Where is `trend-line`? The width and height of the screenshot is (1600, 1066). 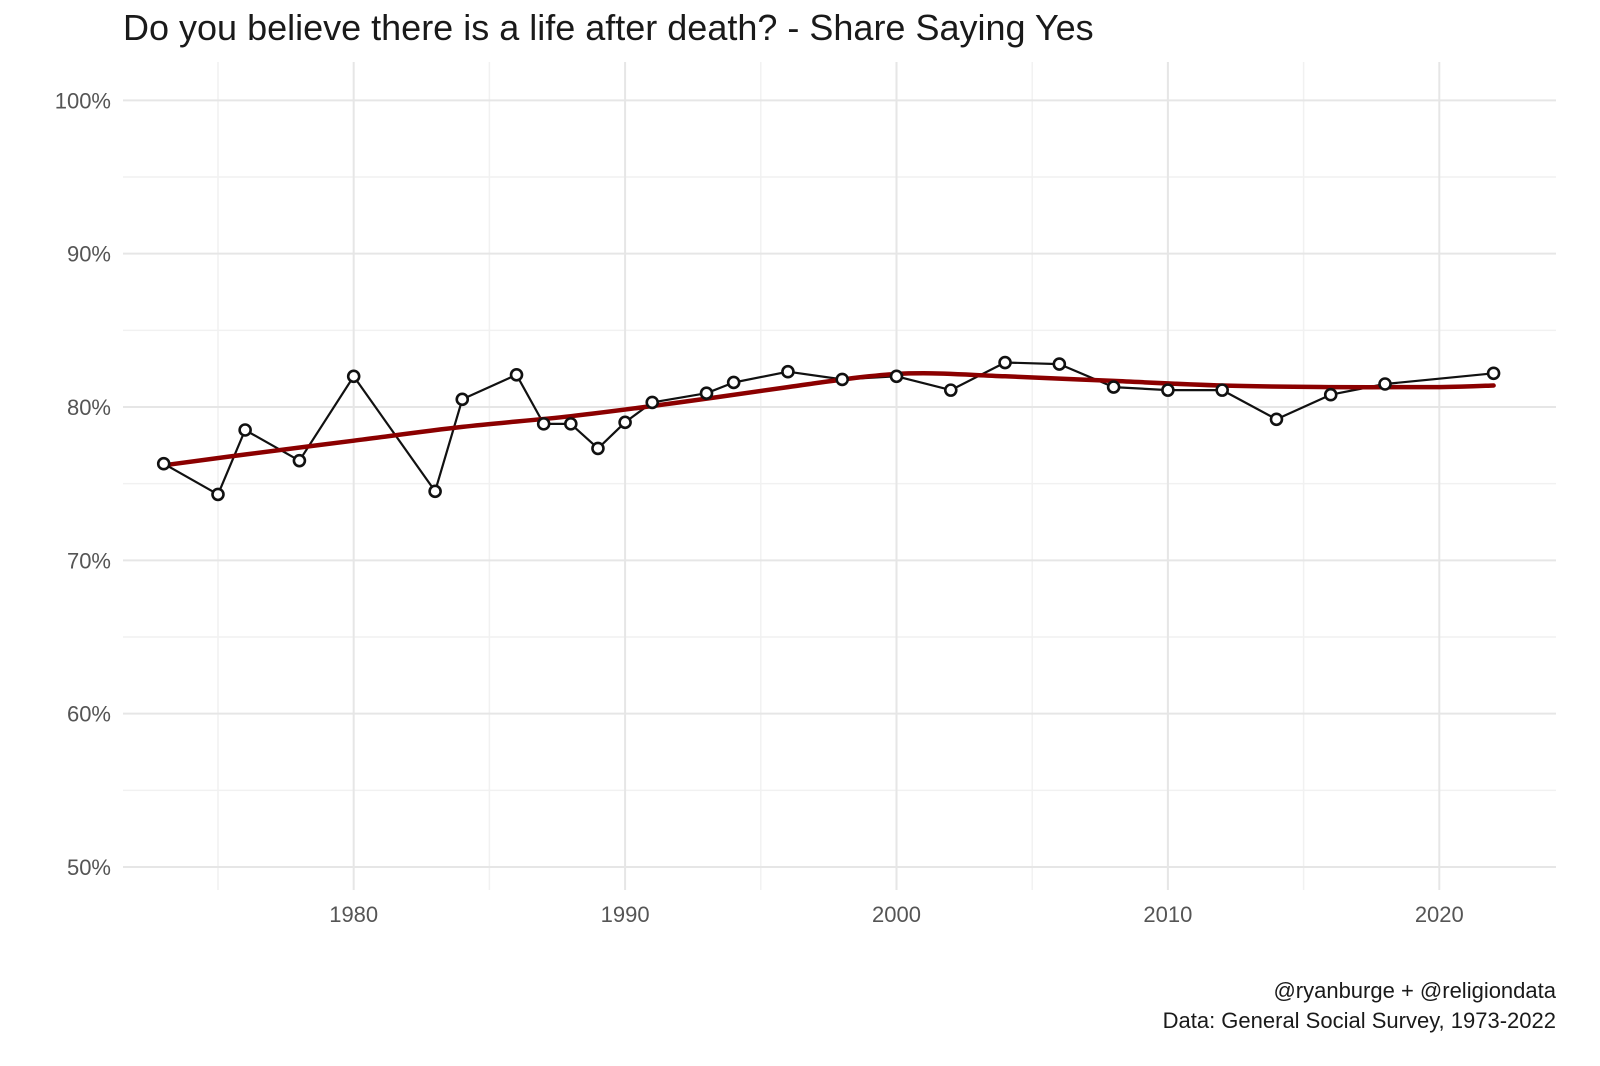 trend-line is located at coordinates (828, 419).